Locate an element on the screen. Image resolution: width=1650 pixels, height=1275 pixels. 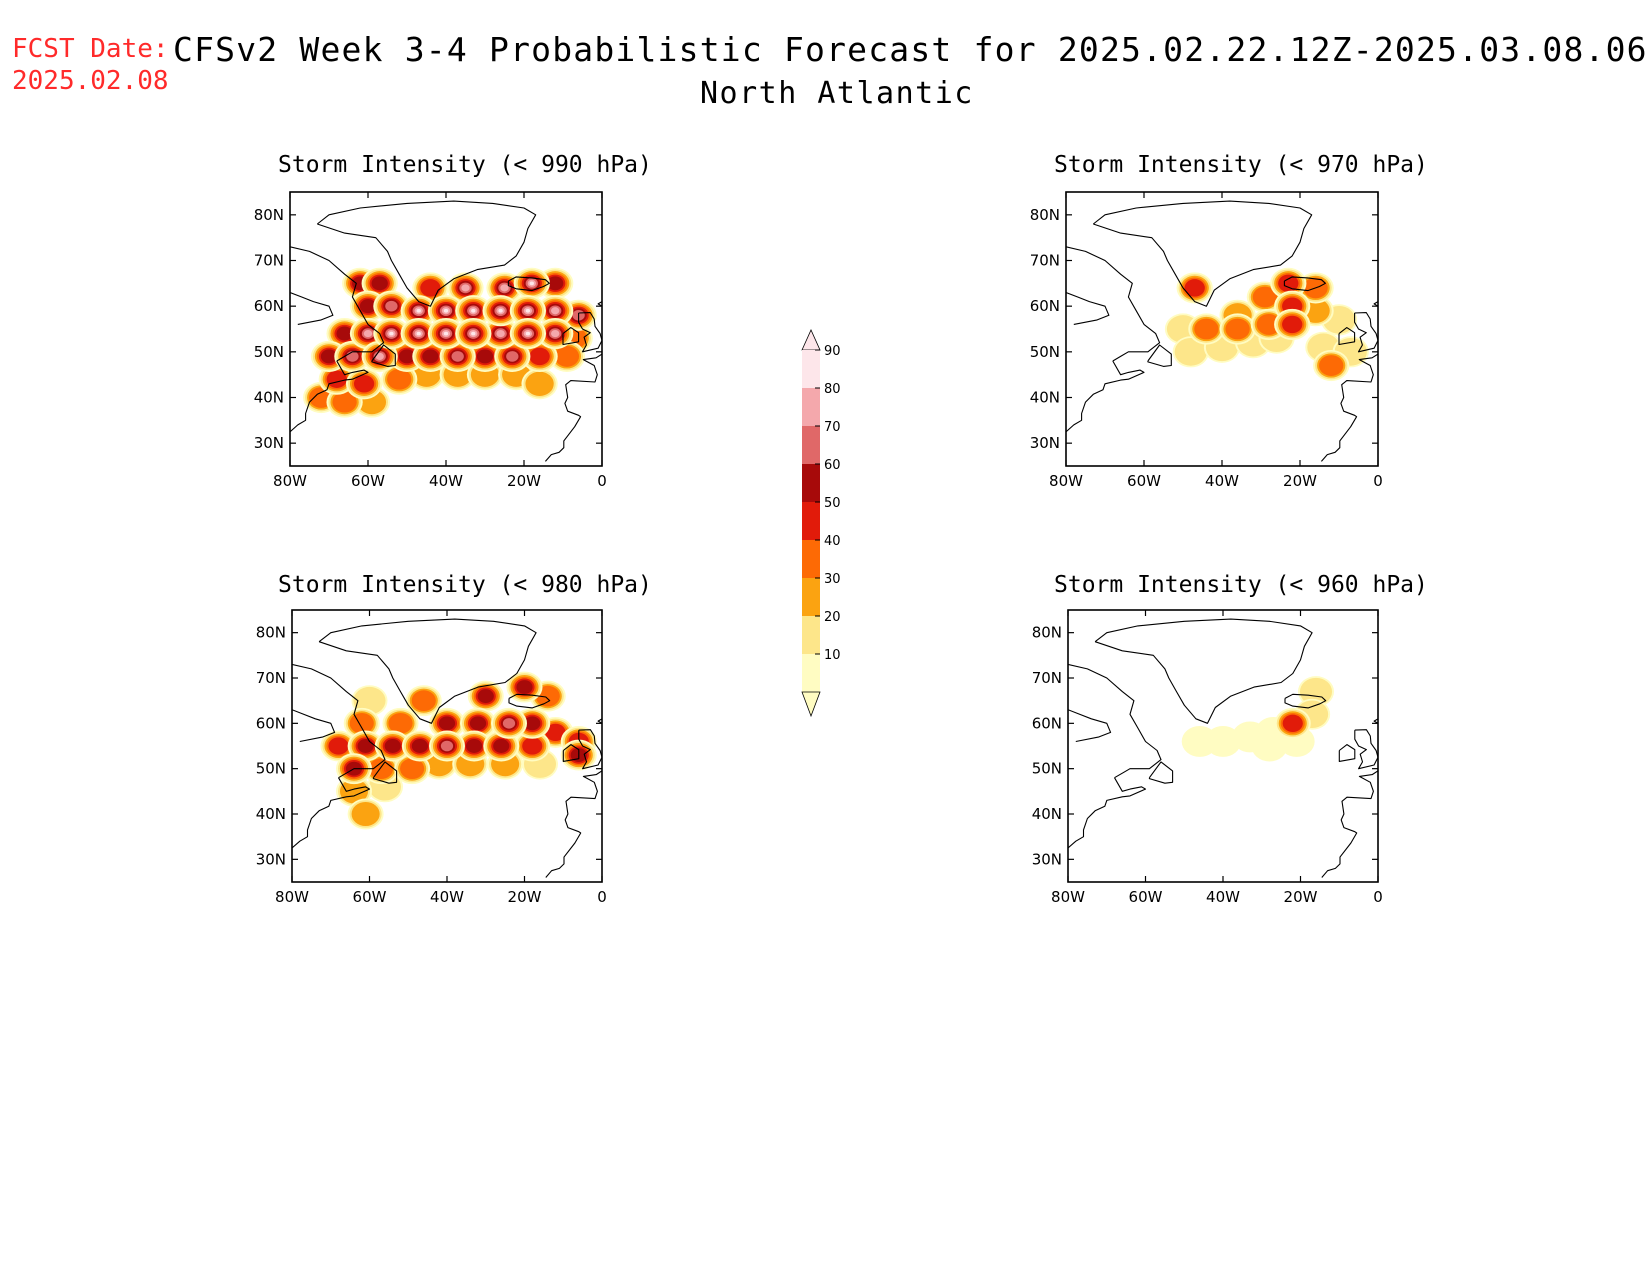
panel-title-990: Storm Intensity (< 990 hPa) is located at coordinates (465, 165).